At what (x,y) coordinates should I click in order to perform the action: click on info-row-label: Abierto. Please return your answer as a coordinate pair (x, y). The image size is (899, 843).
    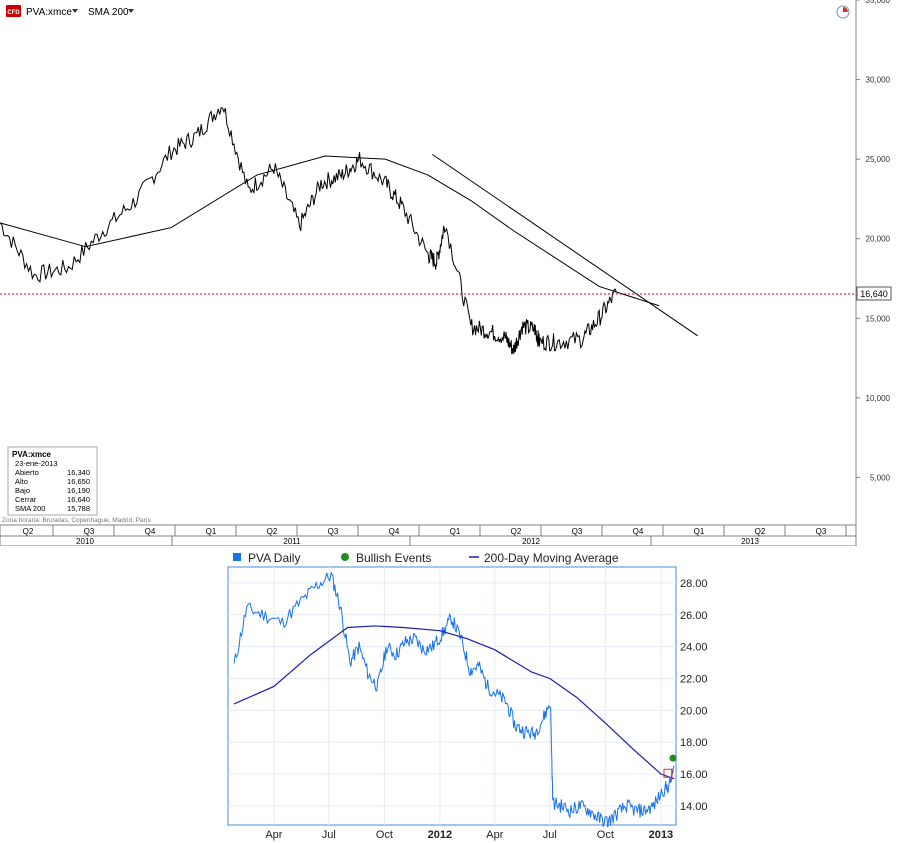
    Looking at the image, I should click on (27, 472).